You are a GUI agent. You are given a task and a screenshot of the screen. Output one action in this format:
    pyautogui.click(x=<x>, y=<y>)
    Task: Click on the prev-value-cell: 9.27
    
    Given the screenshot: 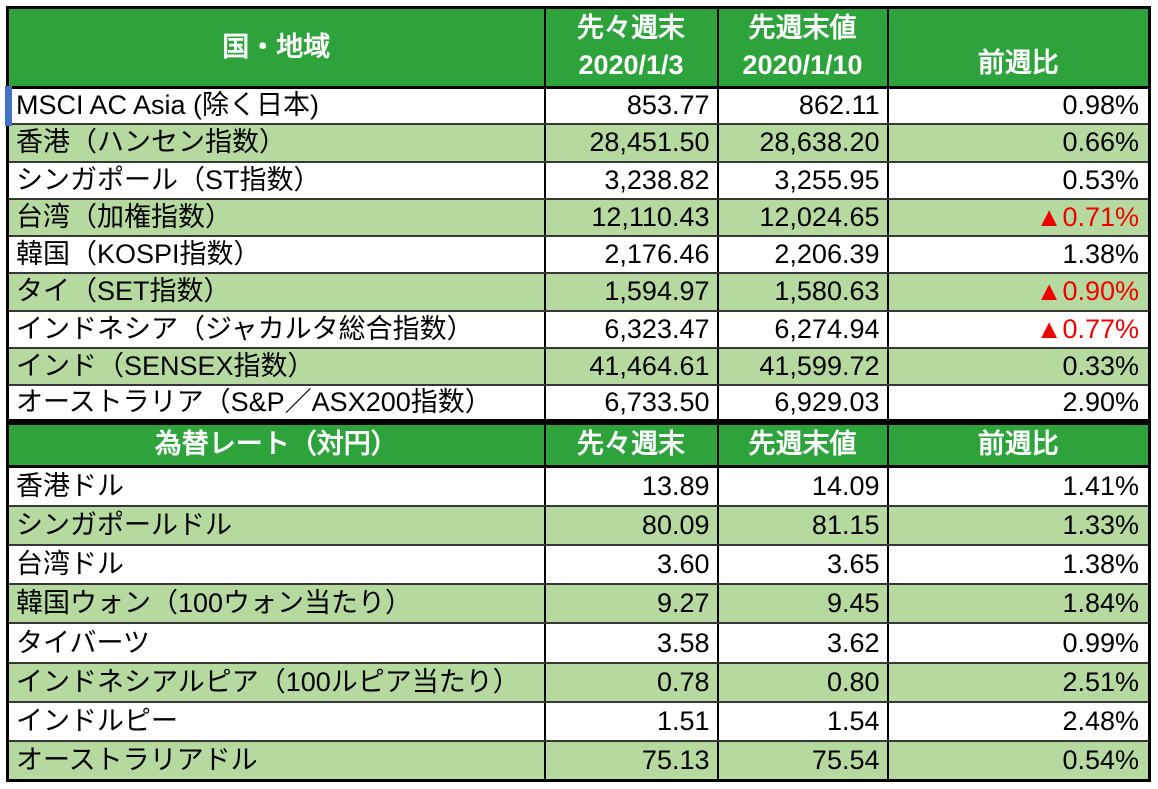 What is the action you would take?
    pyautogui.click(x=631, y=604)
    